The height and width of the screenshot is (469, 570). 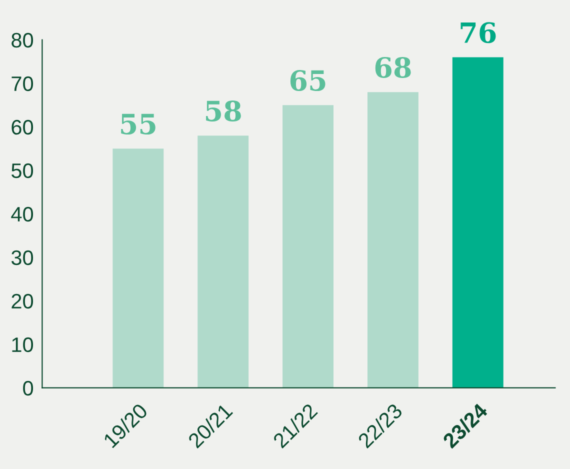 I want to click on data-label: 65, so click(x=308, y=81).